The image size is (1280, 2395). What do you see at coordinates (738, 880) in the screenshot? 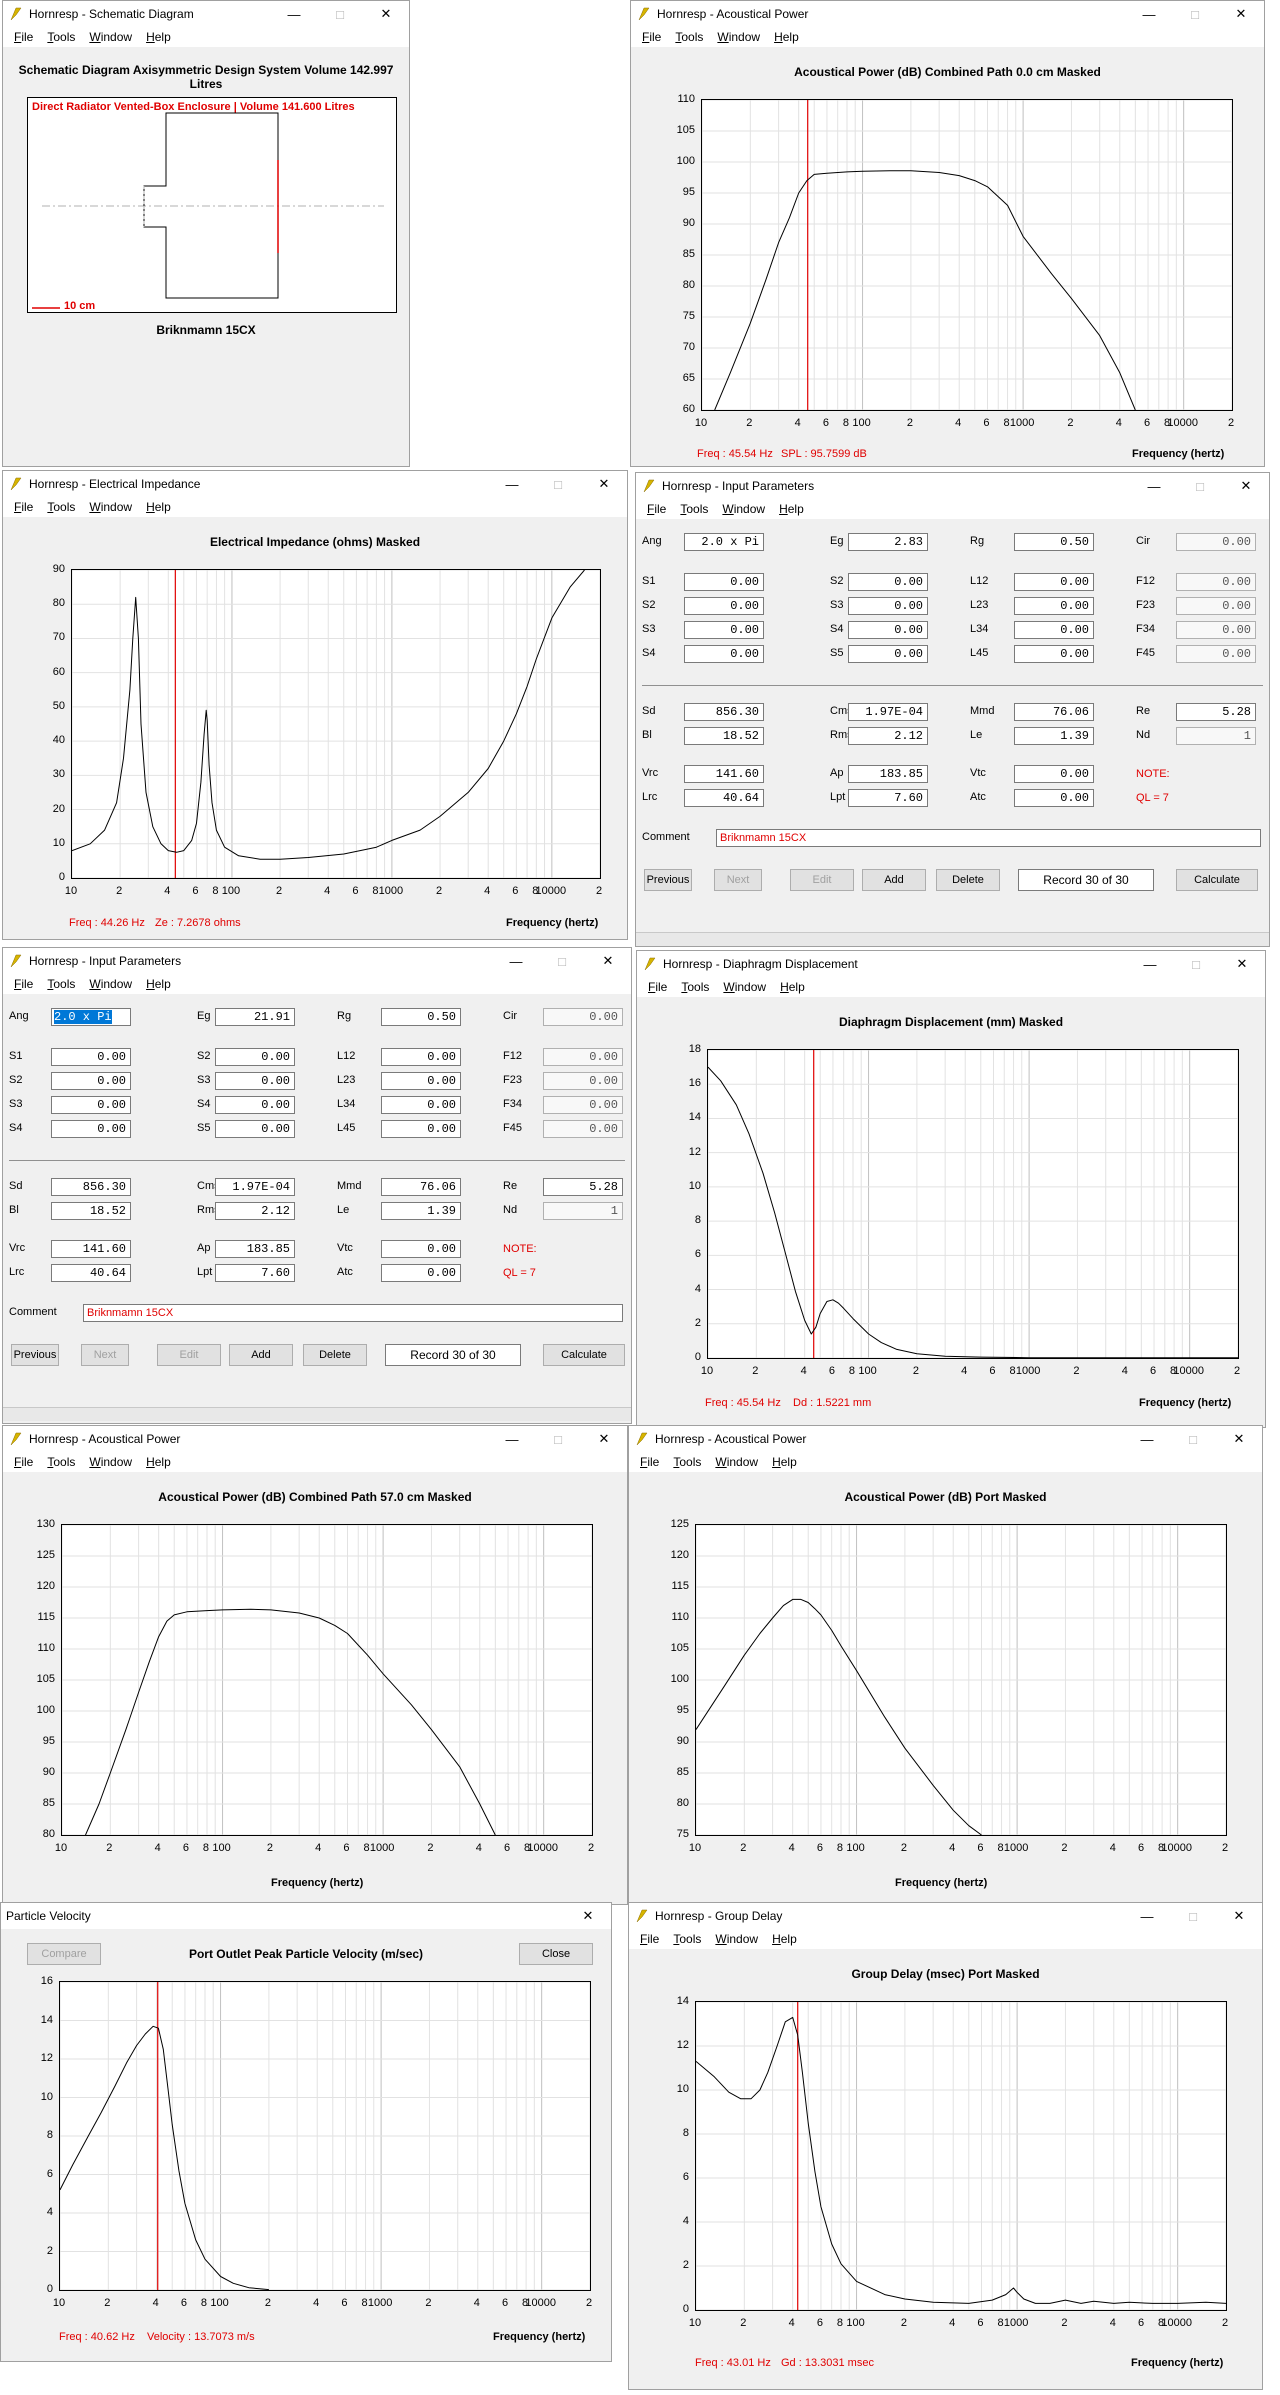
I see `next-button: Next` at bounding box center [738, 880].